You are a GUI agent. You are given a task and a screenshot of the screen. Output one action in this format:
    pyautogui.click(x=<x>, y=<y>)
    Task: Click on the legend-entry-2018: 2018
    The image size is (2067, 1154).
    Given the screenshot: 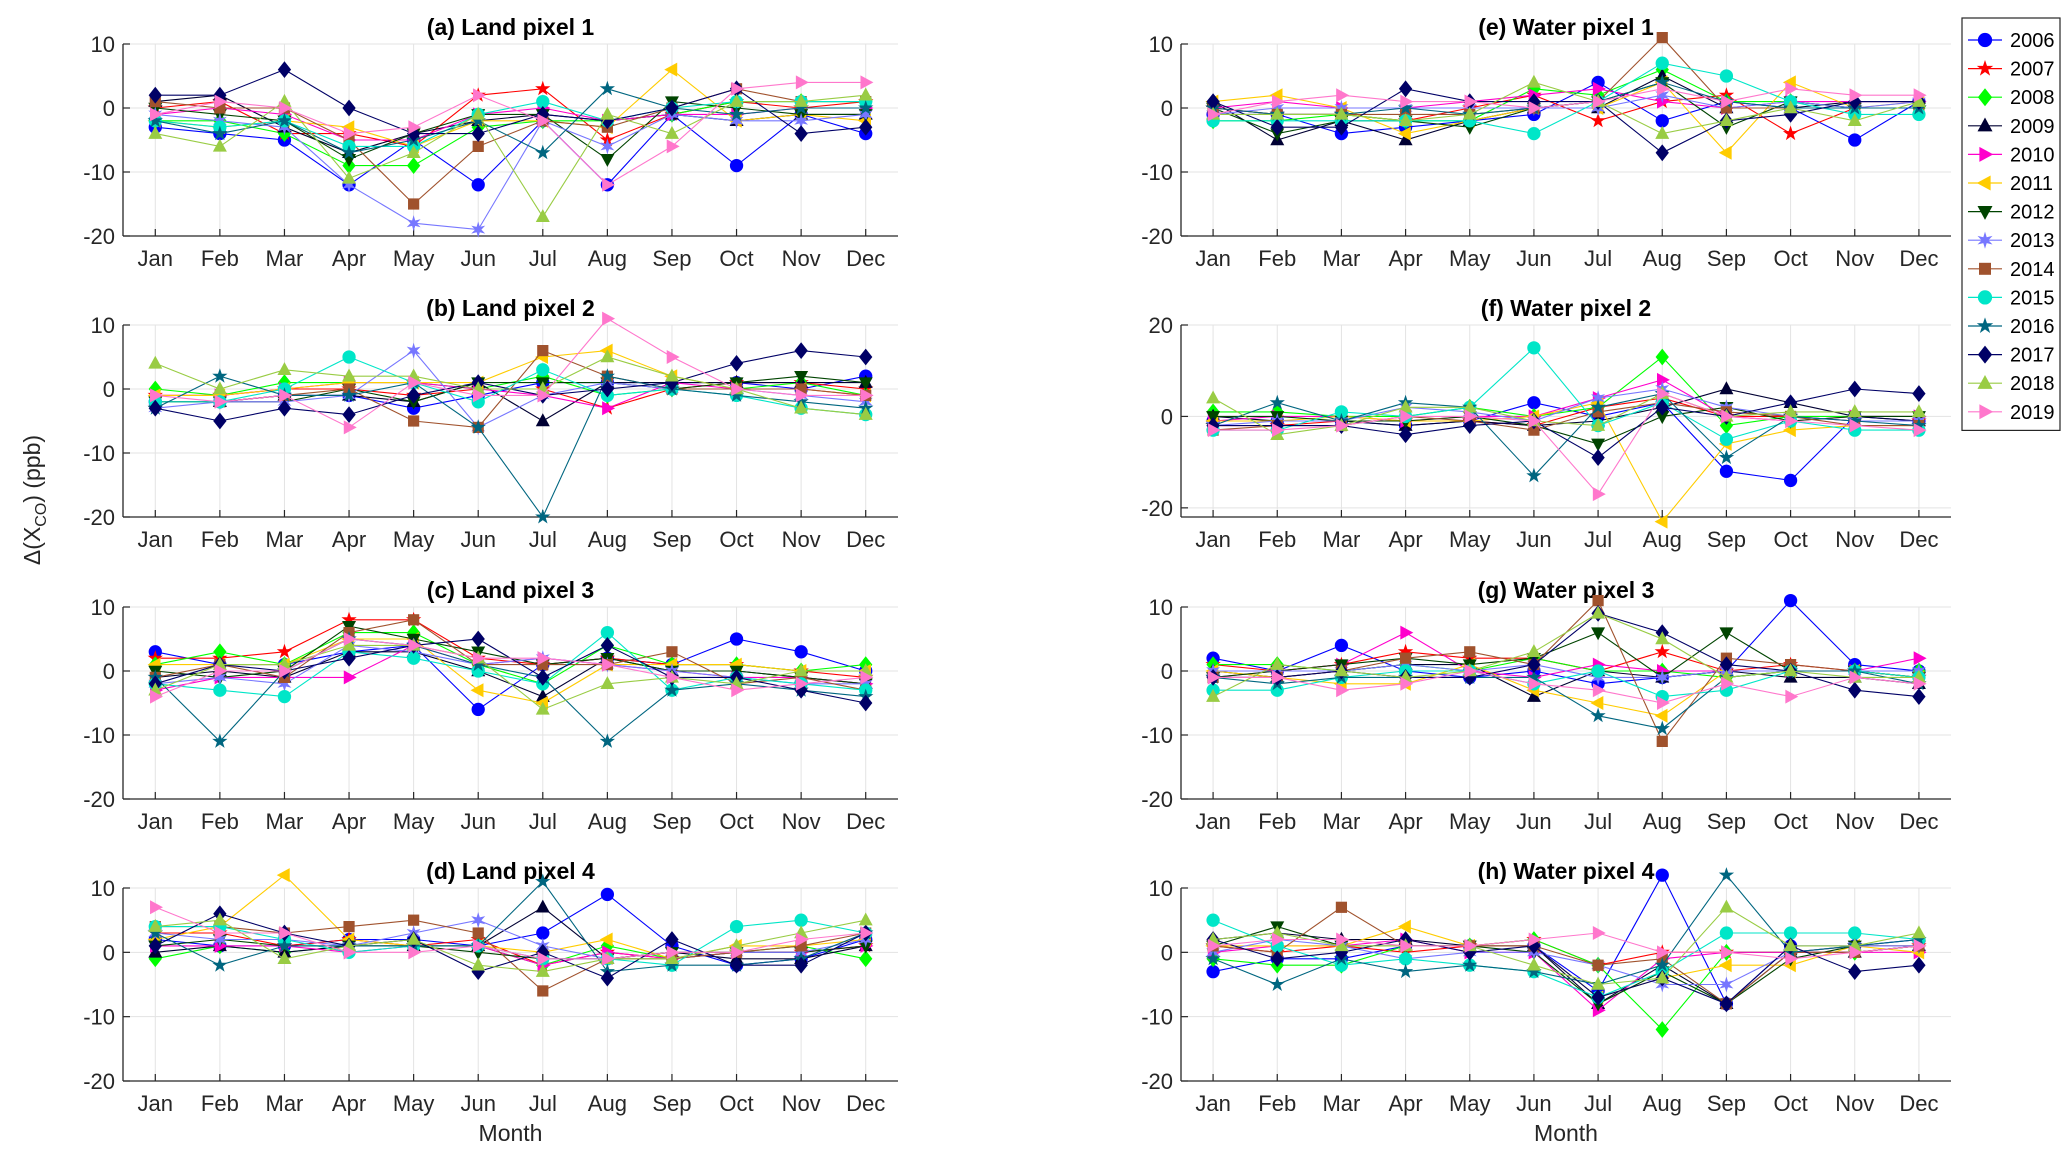 What is the action you would take?
    pyautogui.click(x=2011, y=384)
    